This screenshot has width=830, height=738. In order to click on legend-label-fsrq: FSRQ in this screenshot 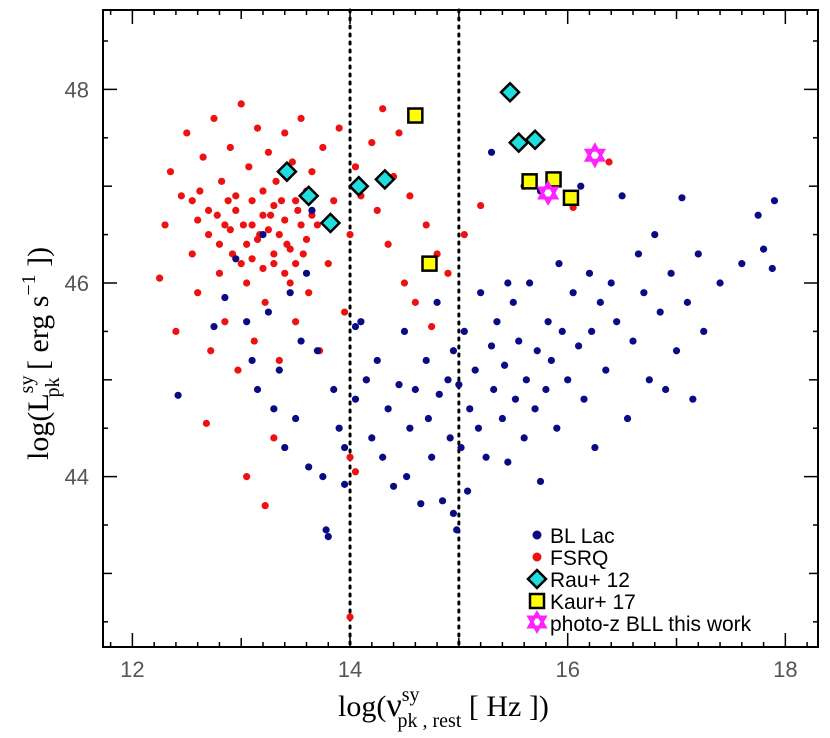, I will do `click(579, 558)`.